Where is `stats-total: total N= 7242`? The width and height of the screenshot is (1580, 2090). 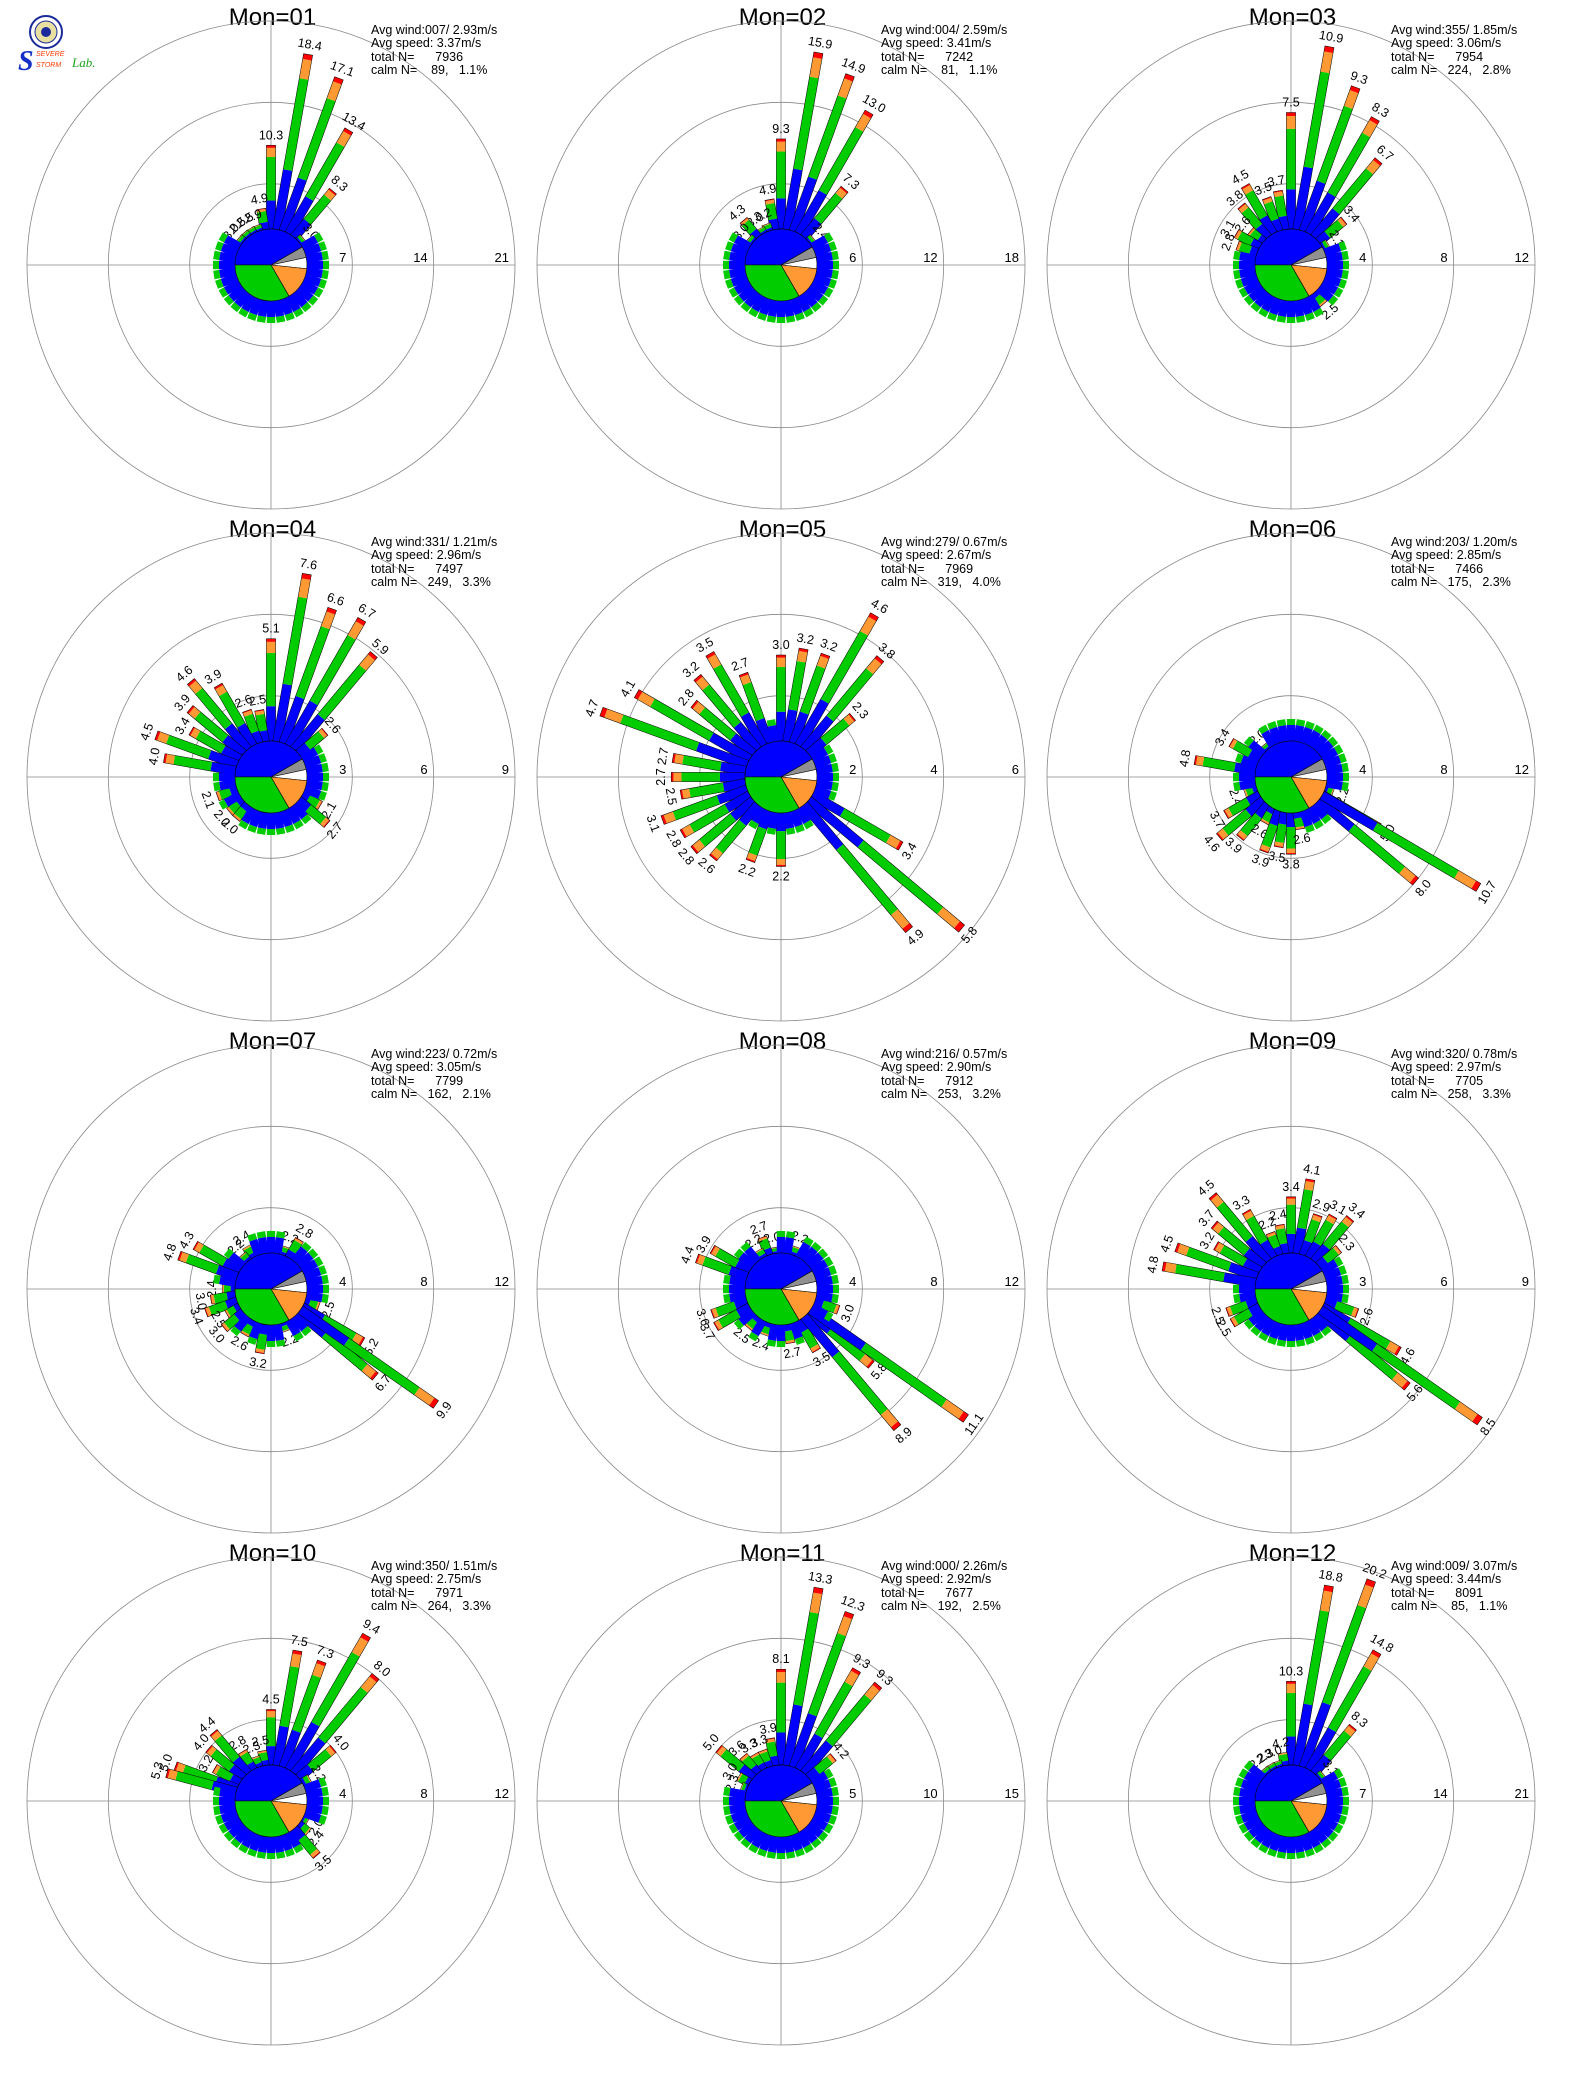
stats-total: total N= 7242 is located at coordinates (927, 56).